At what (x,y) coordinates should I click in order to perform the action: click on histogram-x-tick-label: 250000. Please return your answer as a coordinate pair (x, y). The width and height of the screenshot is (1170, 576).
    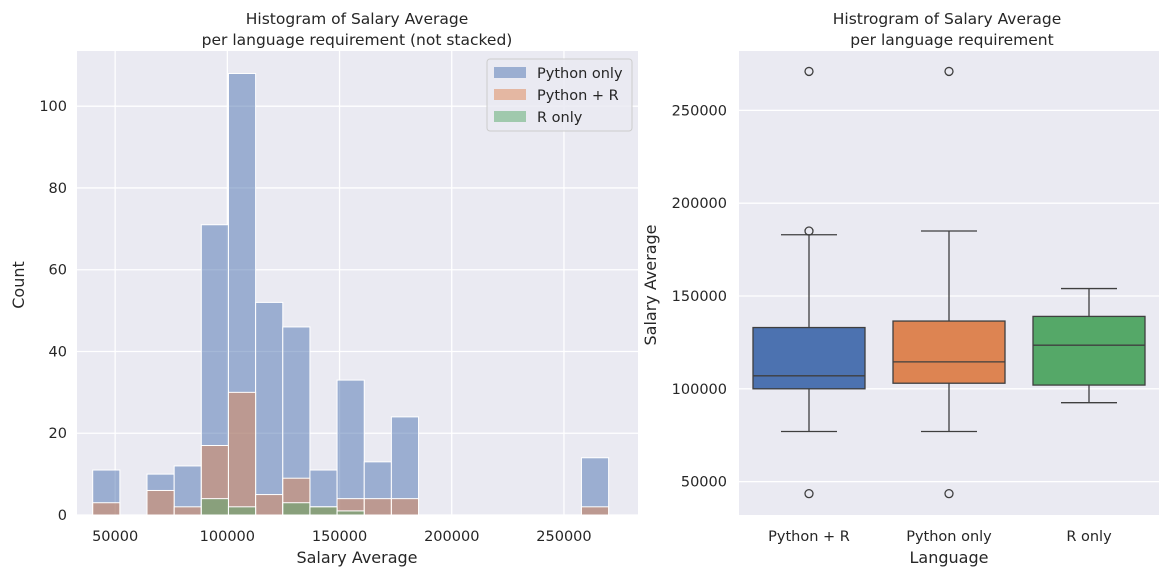
    Looking at the image, I should click on (563, 537).